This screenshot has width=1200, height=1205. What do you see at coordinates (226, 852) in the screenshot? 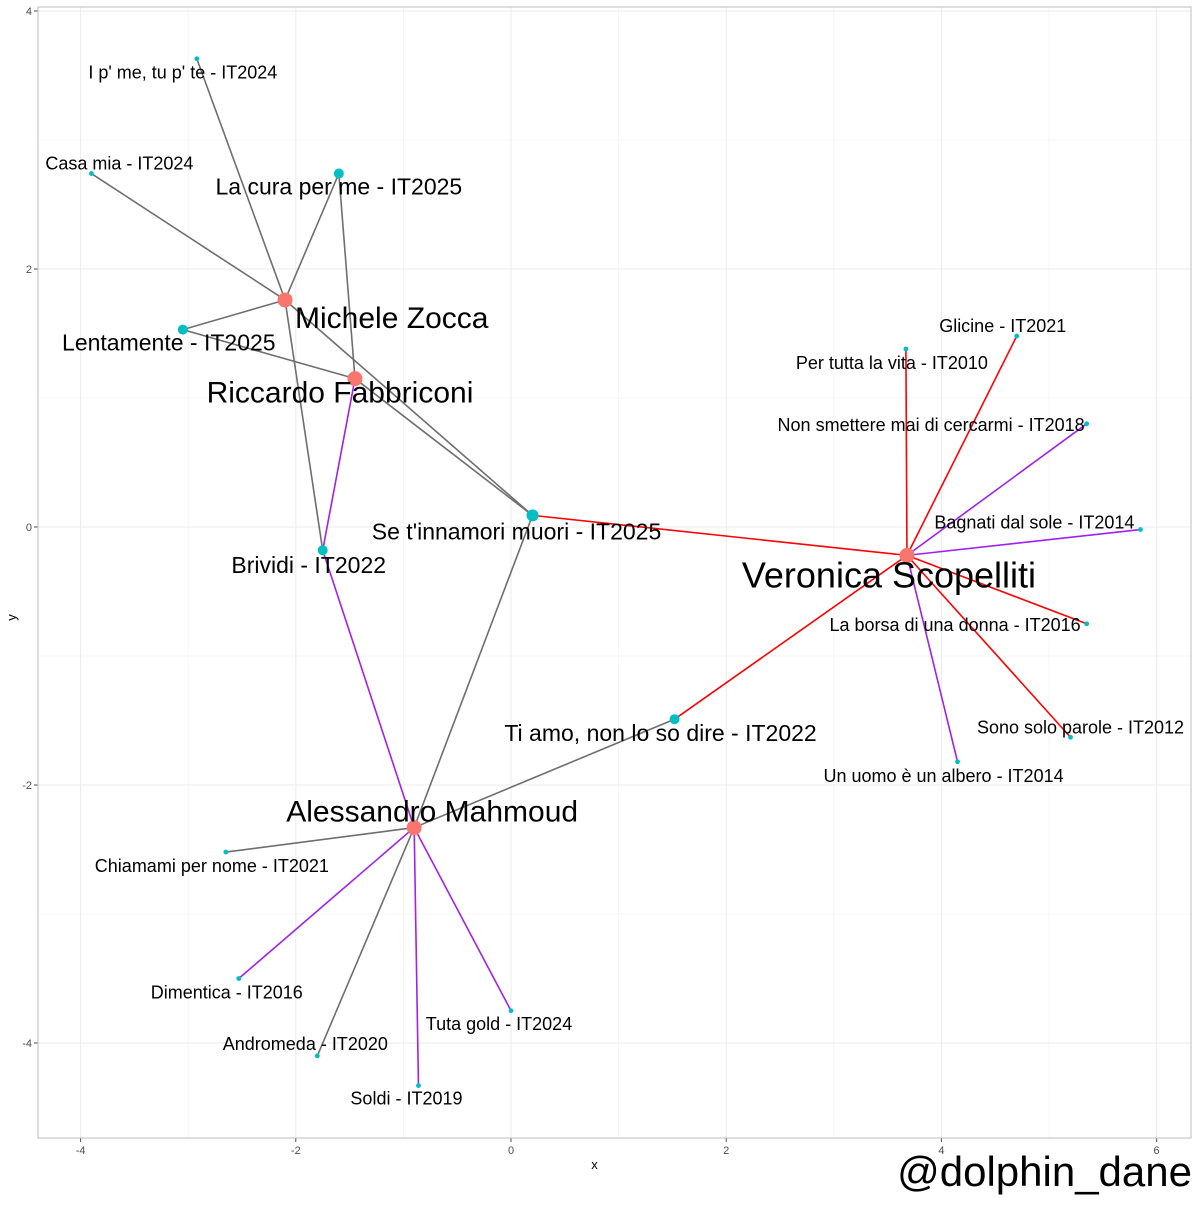
I see `song-node-s_chiamami` at bounding box center [226, 852].